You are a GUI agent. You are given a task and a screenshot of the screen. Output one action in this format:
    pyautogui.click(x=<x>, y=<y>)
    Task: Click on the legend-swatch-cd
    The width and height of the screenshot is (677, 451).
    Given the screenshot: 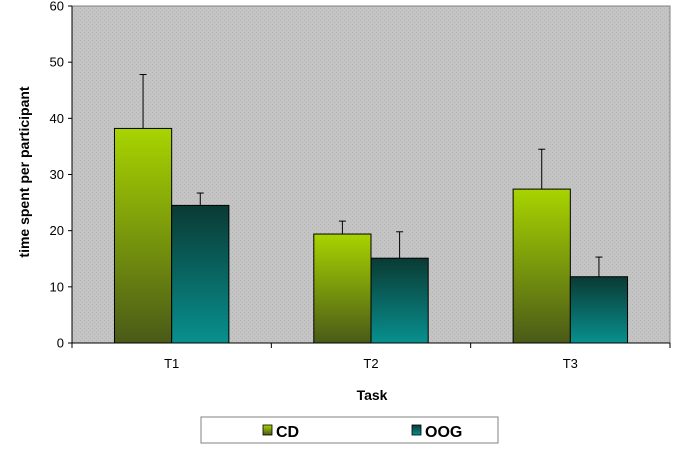 What is the action you would take?
    pyautogui.click(x=267, y=430)
    